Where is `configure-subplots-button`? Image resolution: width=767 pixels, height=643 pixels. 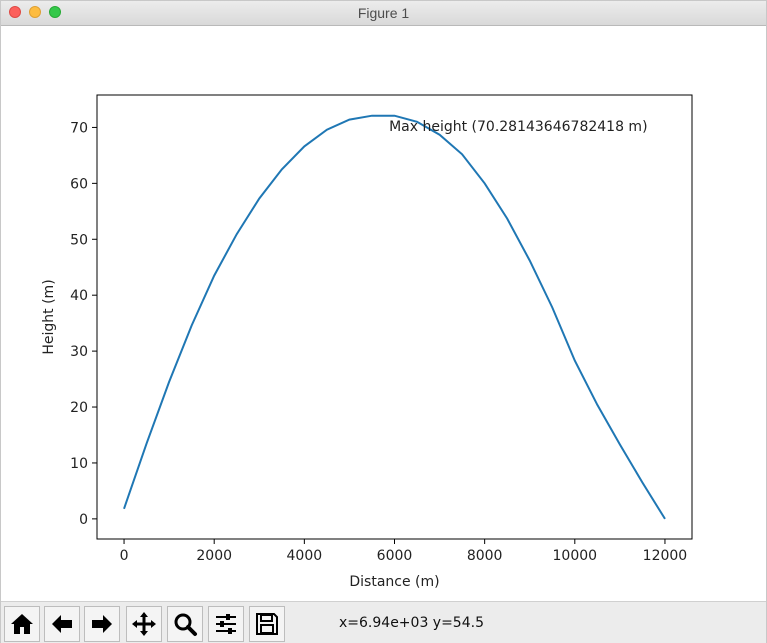
configure-subplots-button is located at coordinates (226, 624).